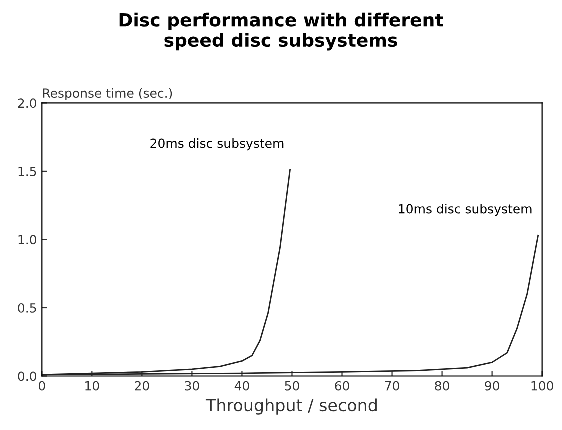 This screenshot has height=430, width=562. Describe the element at coordinates (492, 386) in the screenshot. I see `x-tick-label: 90` at that location.